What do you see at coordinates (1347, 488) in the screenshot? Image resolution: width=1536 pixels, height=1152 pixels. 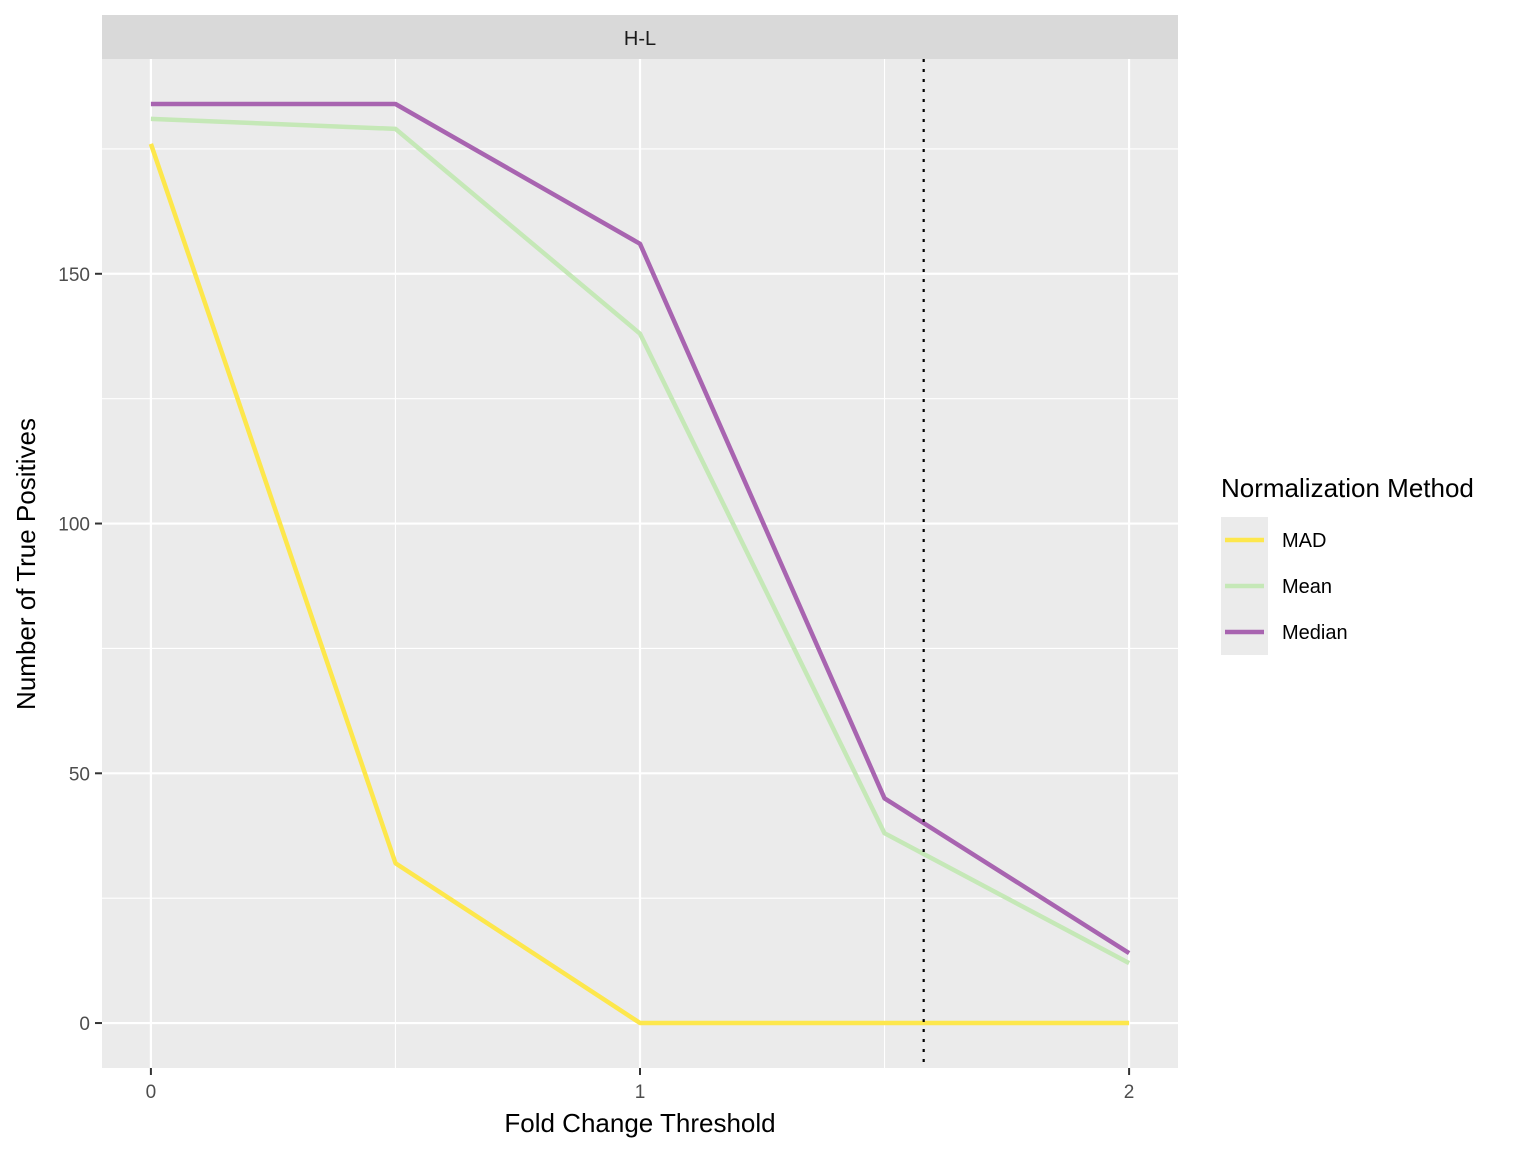 I see `legend-title: Normalization Method` at bounding box center [1347, 488].